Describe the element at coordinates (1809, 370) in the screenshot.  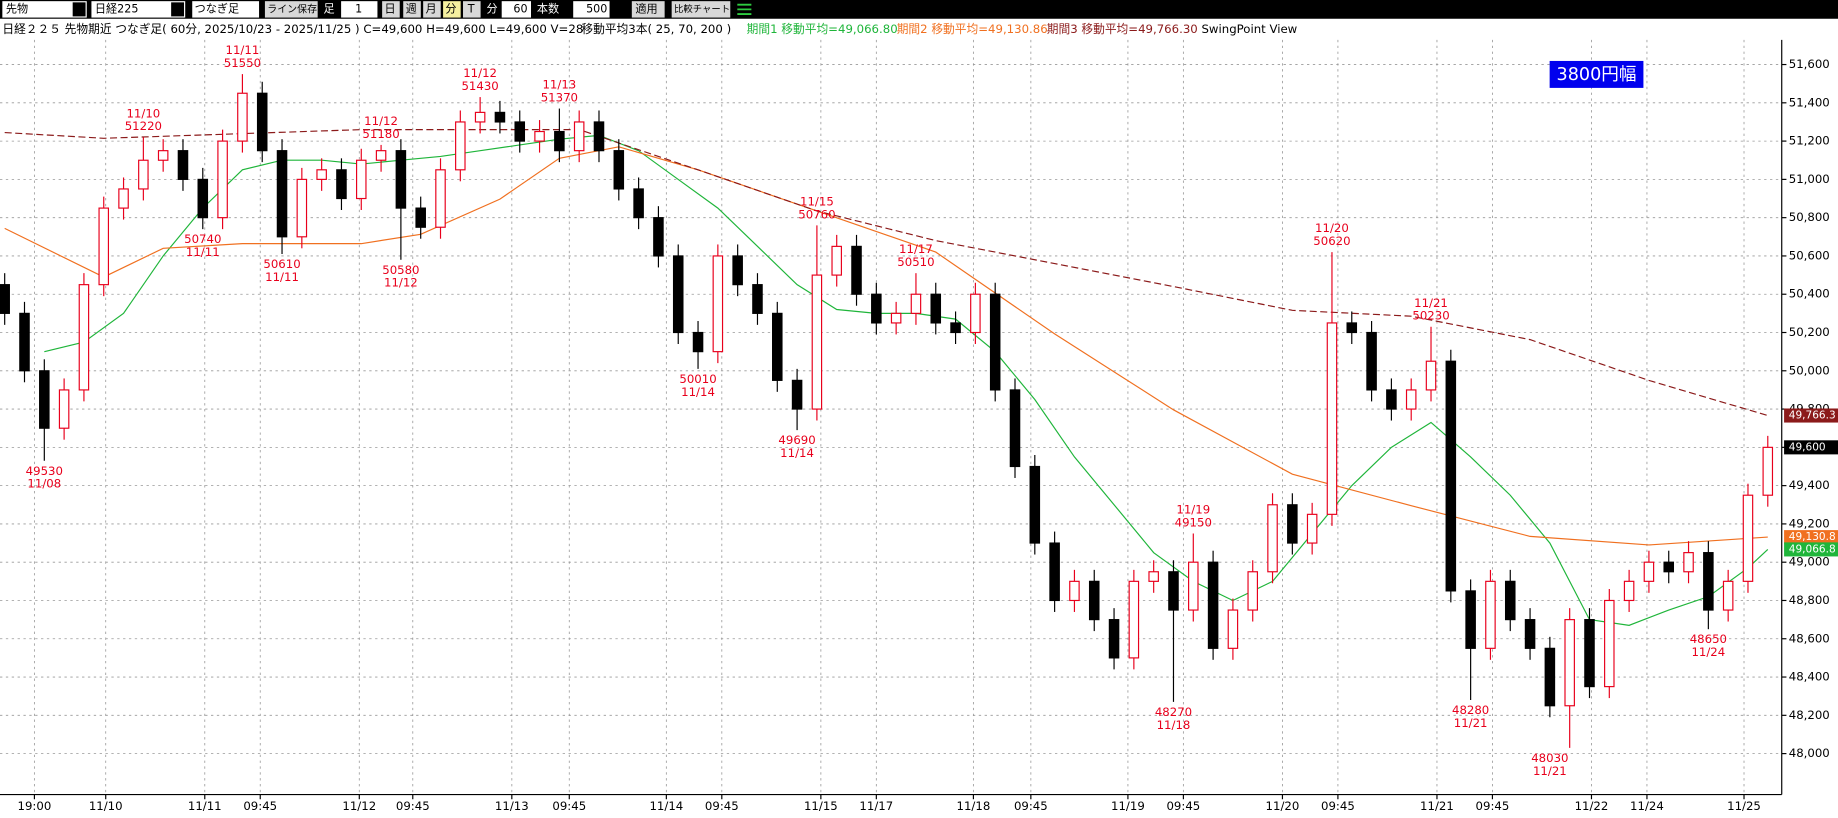
I see `y-tick-label: 50,000` at that location.